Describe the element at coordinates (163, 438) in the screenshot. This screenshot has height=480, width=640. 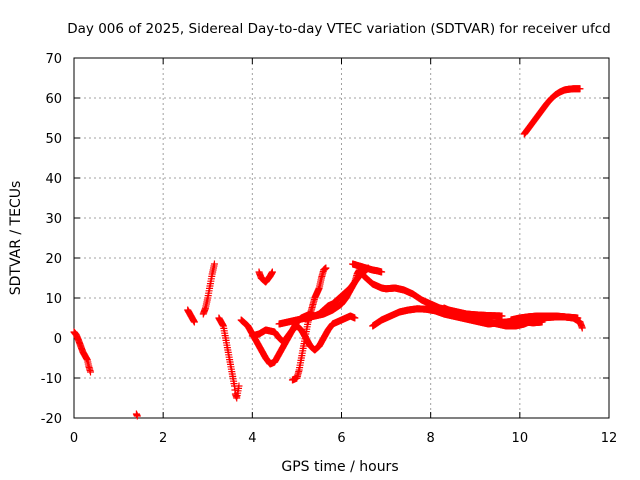
I see `x-tick-label: 2` at that location.